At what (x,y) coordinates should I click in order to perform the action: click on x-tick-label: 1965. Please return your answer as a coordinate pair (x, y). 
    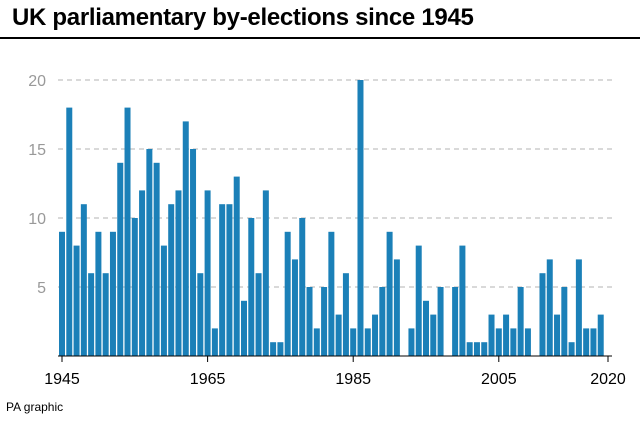
    Looking at the image, I should click on (208, 379).